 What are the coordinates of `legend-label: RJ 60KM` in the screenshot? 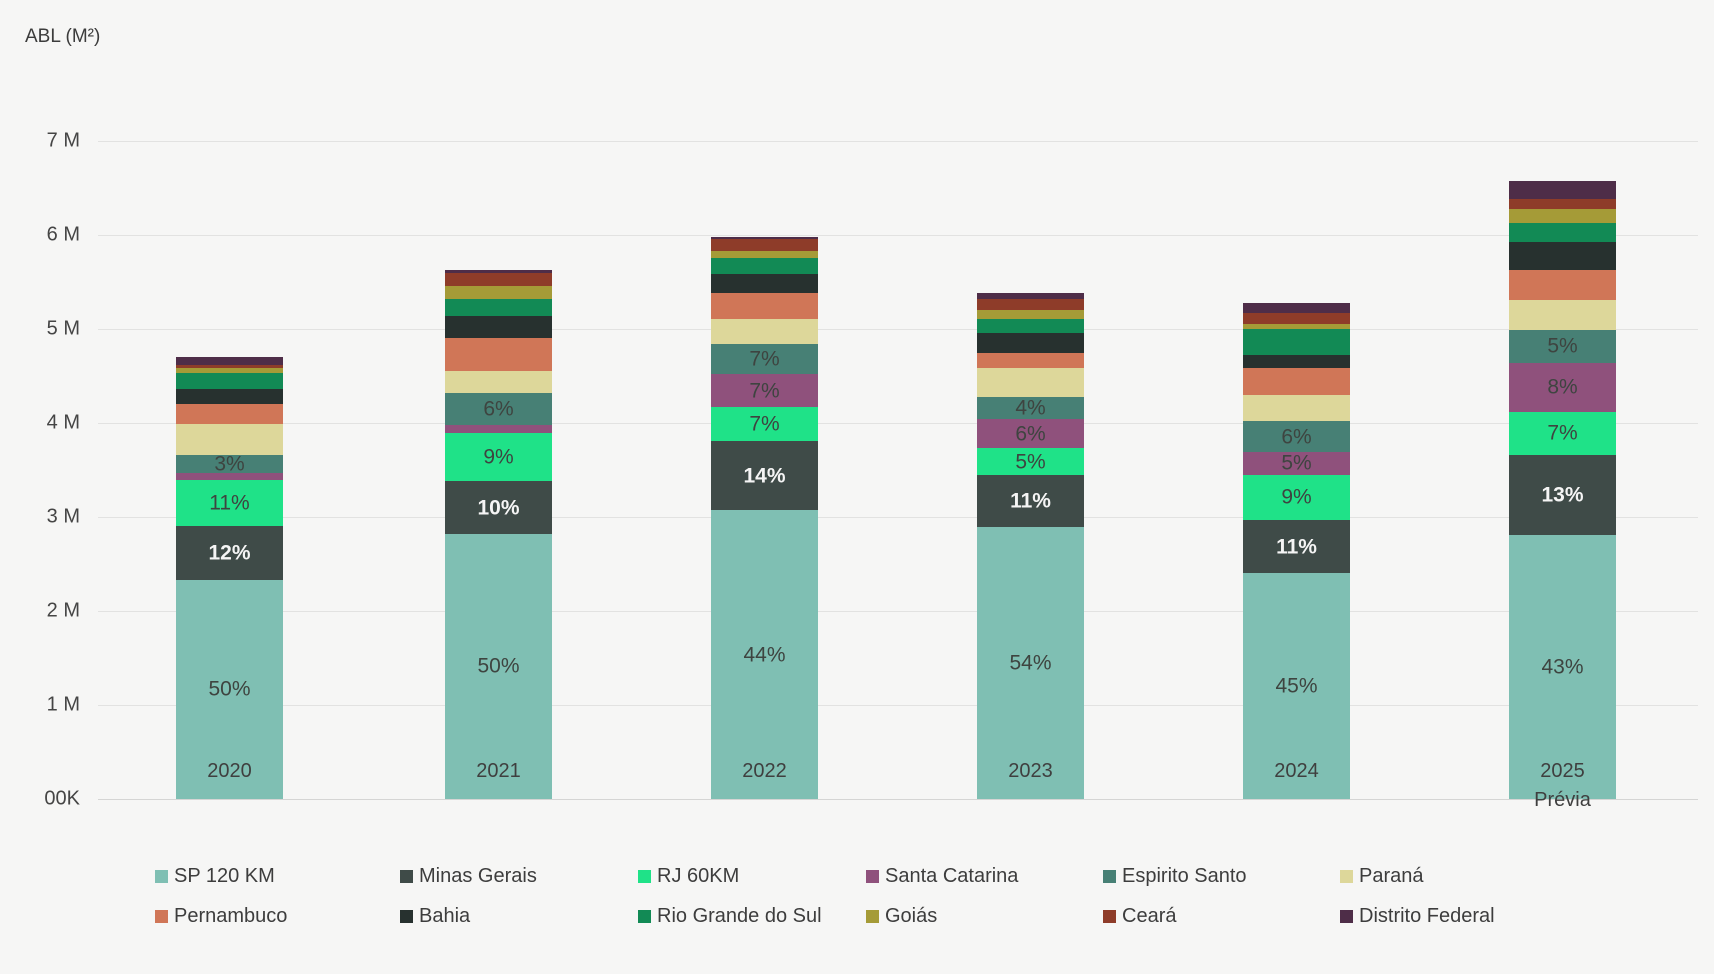 It's located at (698, 875).